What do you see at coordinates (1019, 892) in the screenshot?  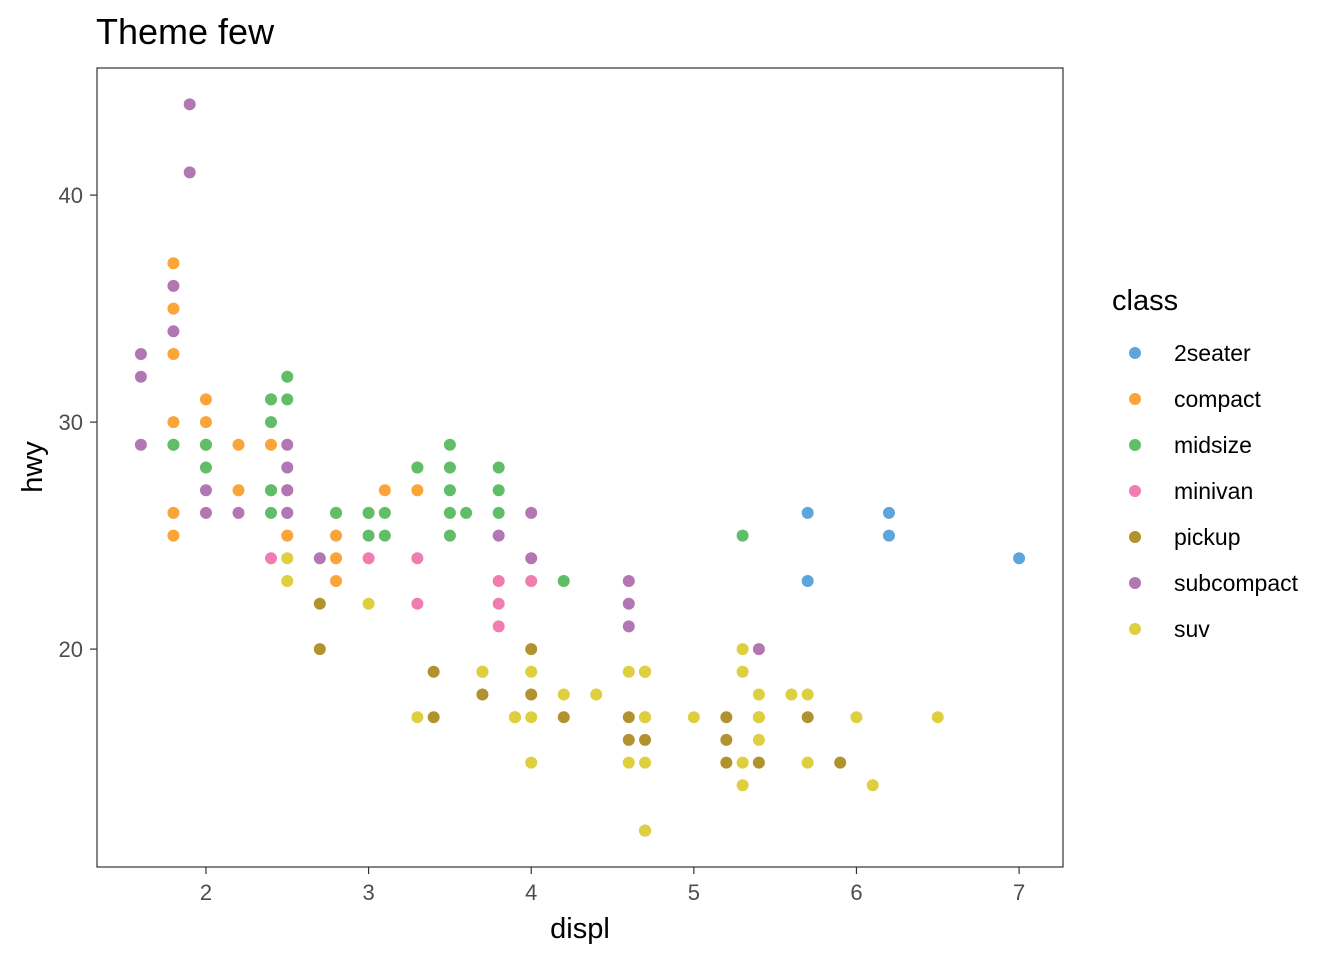 I see `x-tick-label: 7` at bounding box center [1019, 892].